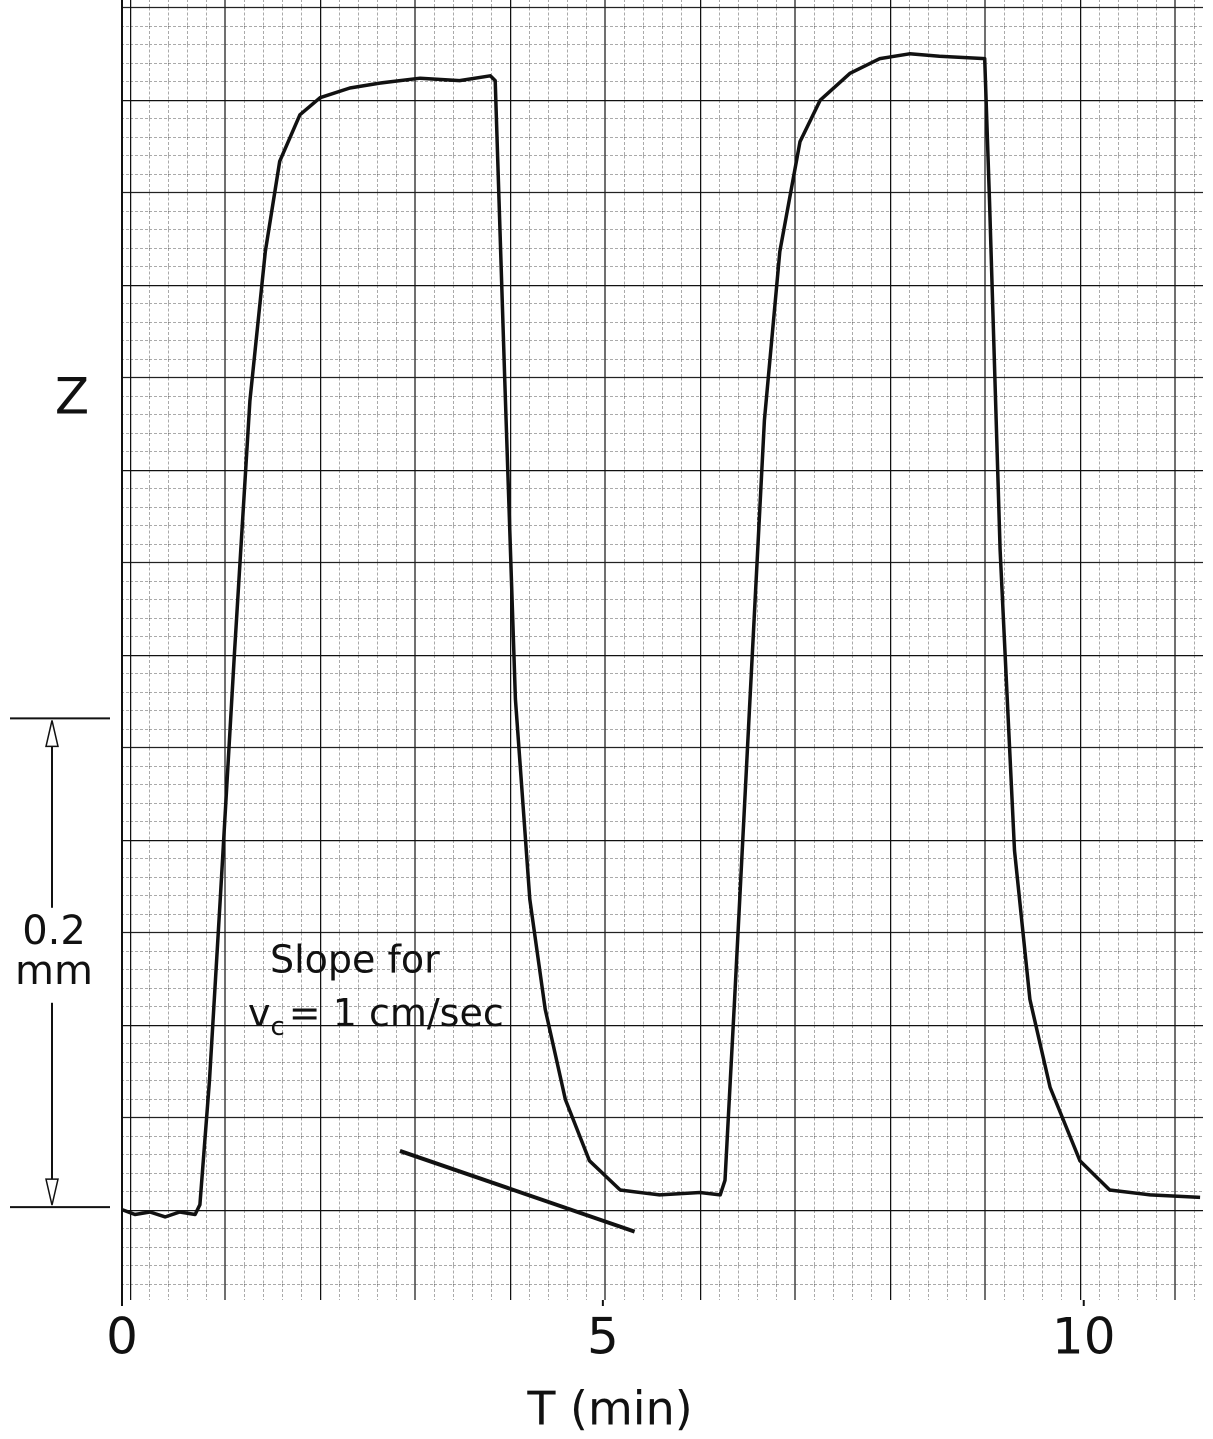 The width and height of the screenshot is (1213, 1439). Describe the element at coordinates (278, 1027) in the screenshot. I see `annotation-subscript: c` at that location.